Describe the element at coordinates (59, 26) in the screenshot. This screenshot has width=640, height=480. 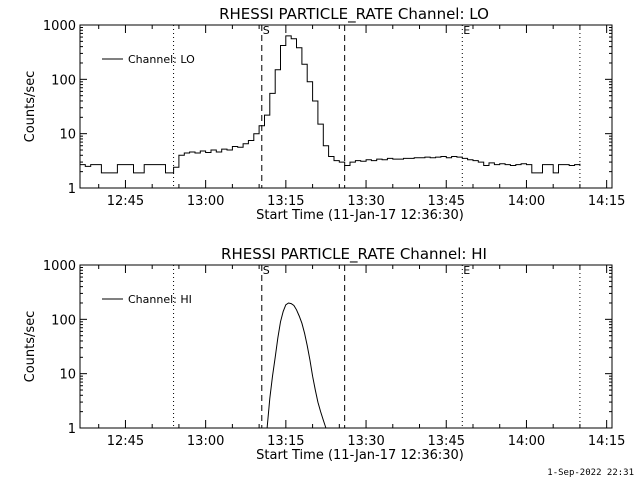
I see `chart-0-ytick-label: 1000` at that location.